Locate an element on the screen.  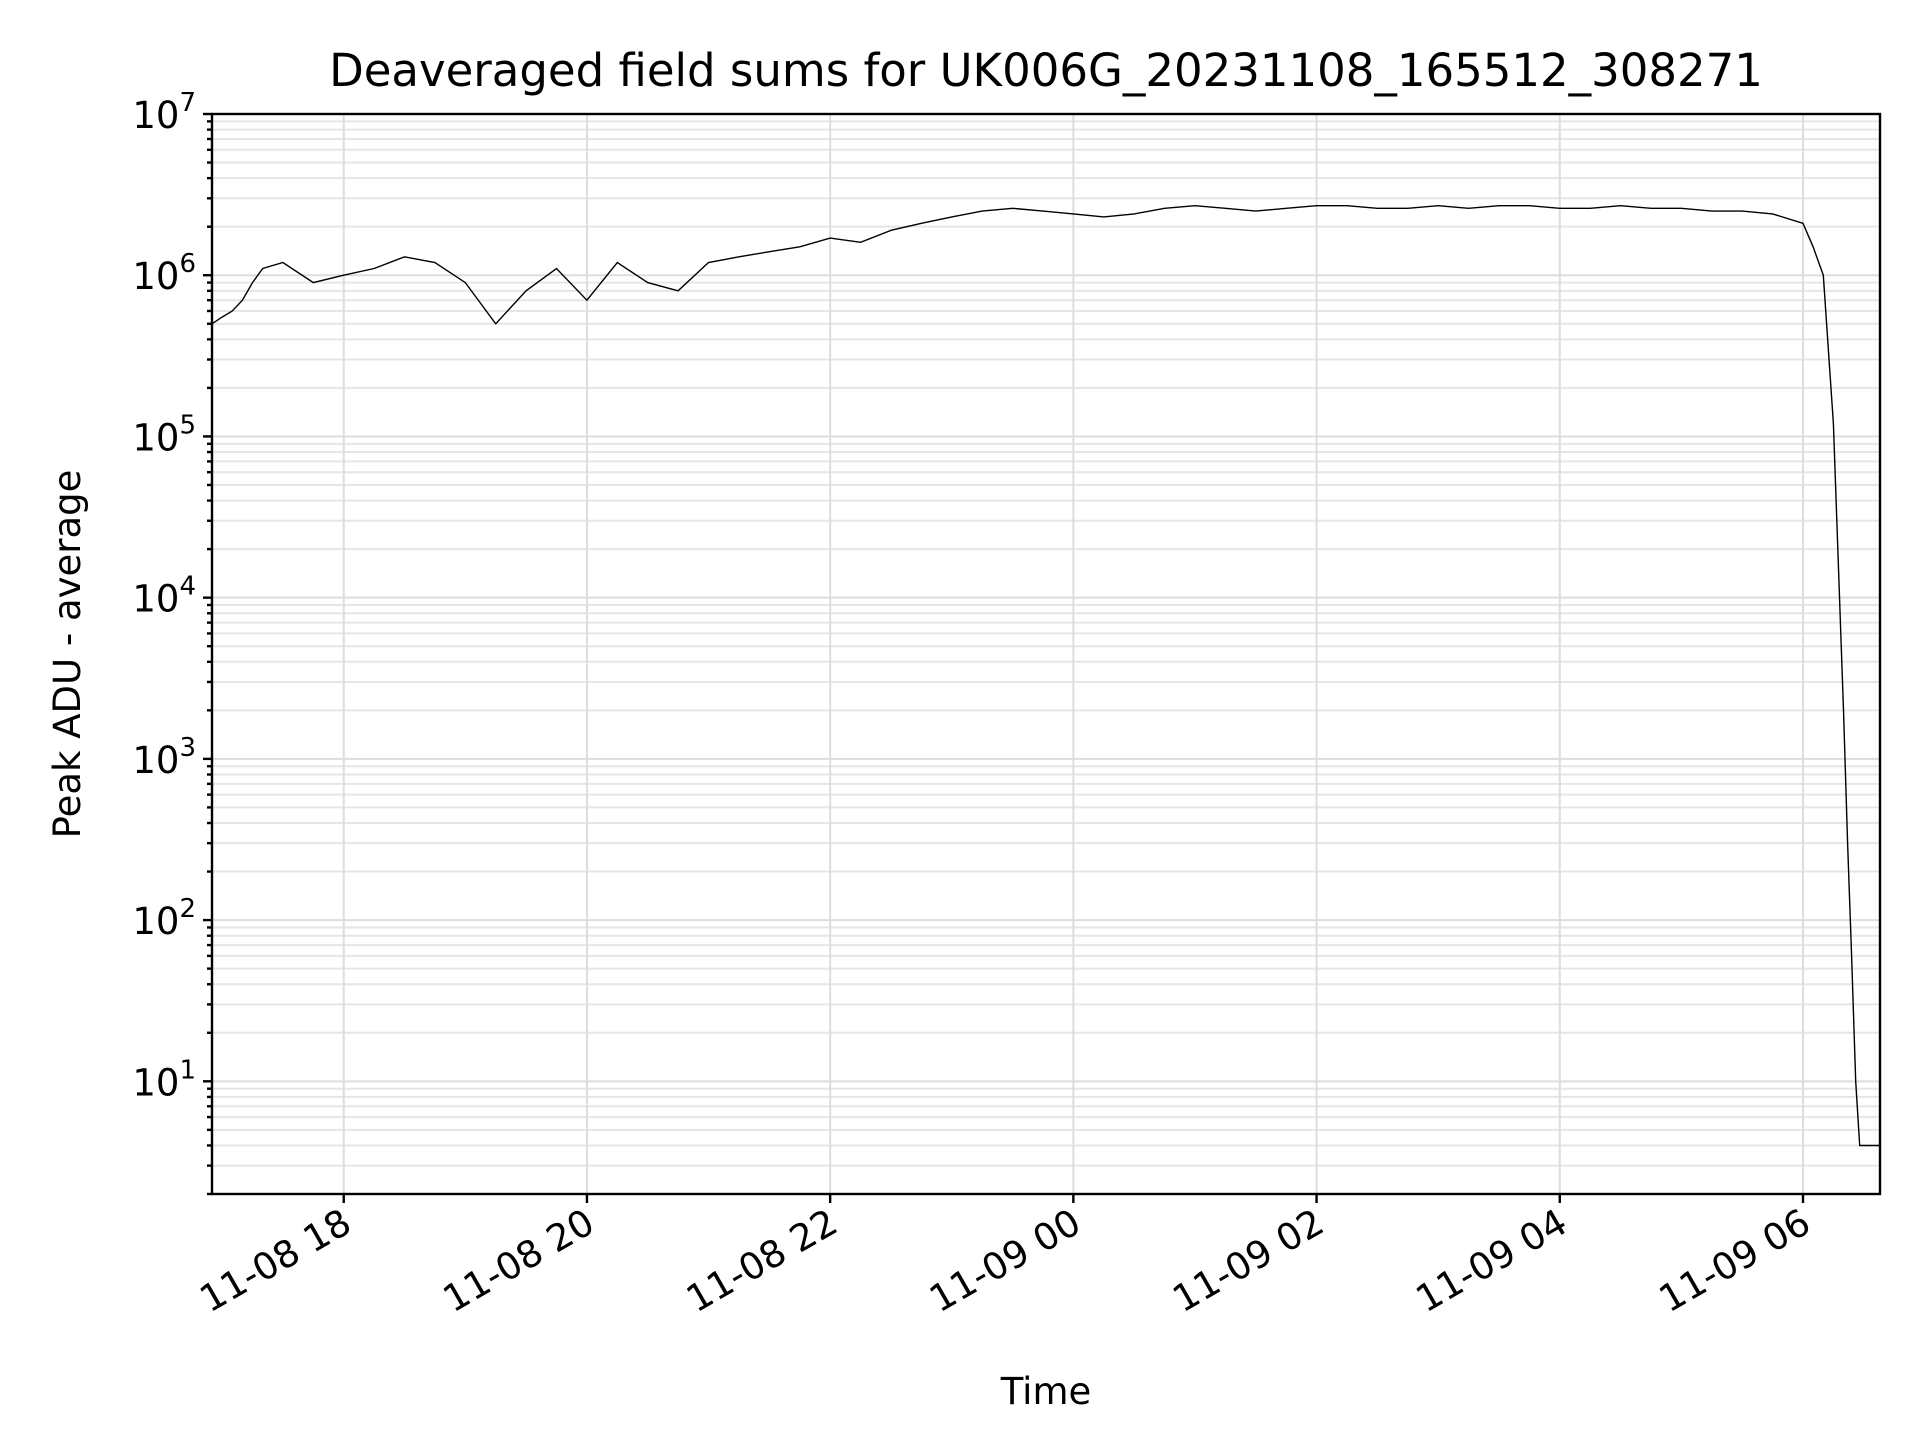
x-tick-label: 11-08 20 is located at coordinates (519, 1261).